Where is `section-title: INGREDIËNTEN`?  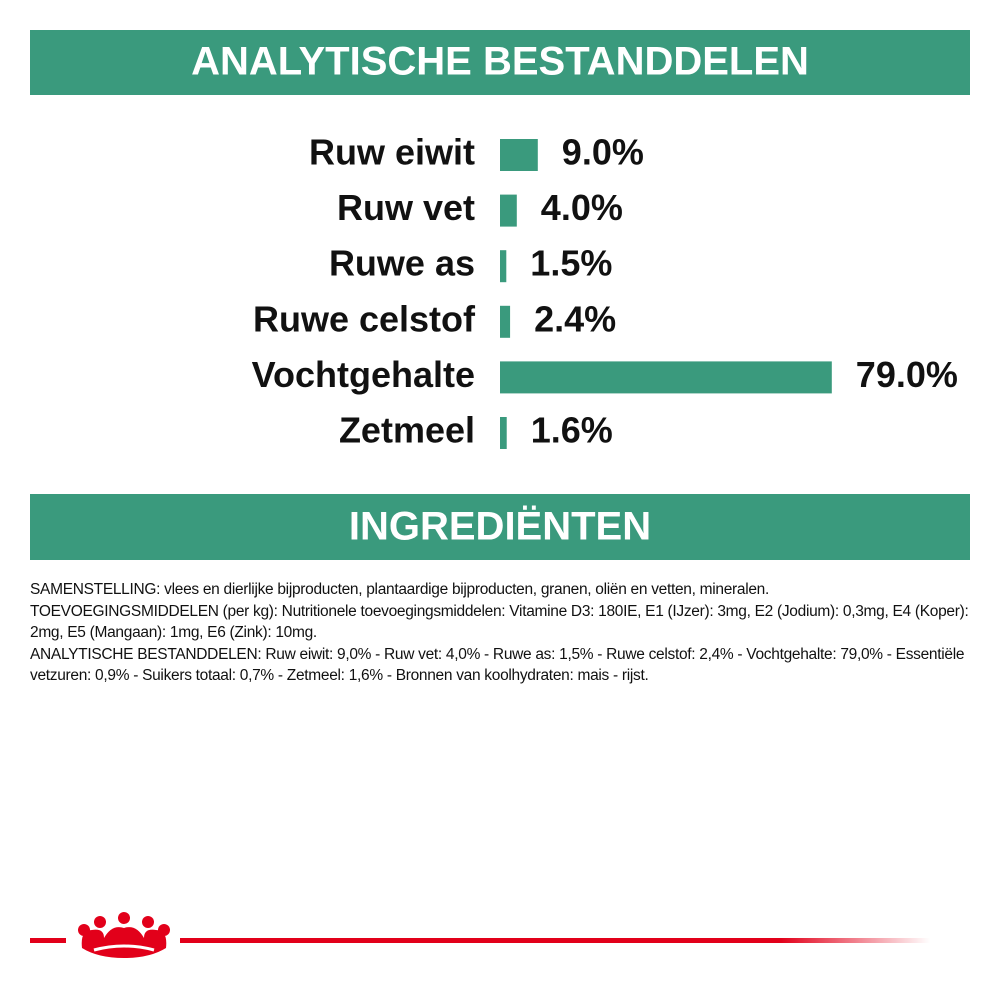
section-title: INGREDIËNTEN is located at coordinates (500, 527).